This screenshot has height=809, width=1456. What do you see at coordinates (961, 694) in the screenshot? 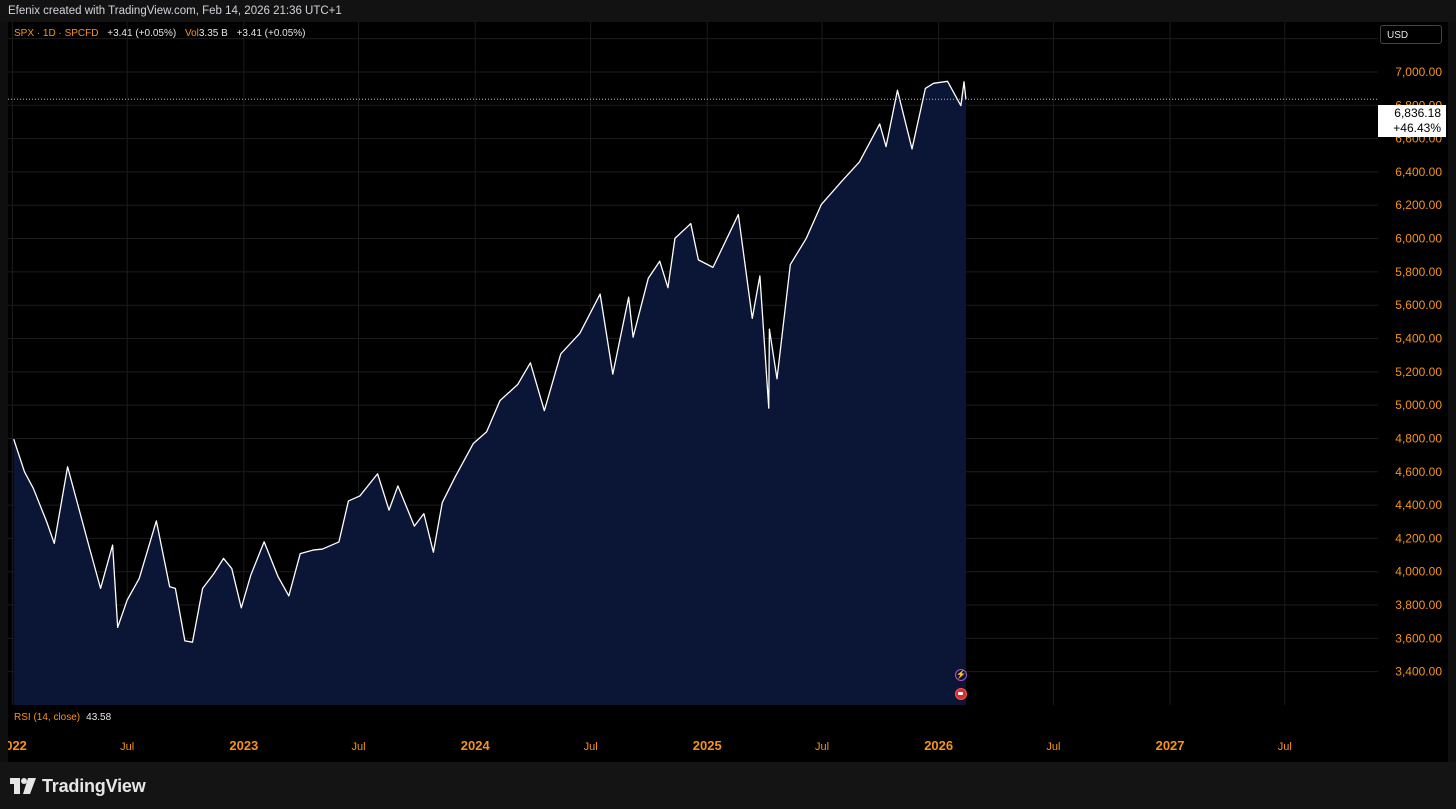
I see `us-flag-icon` at bounding box center [961, 694].